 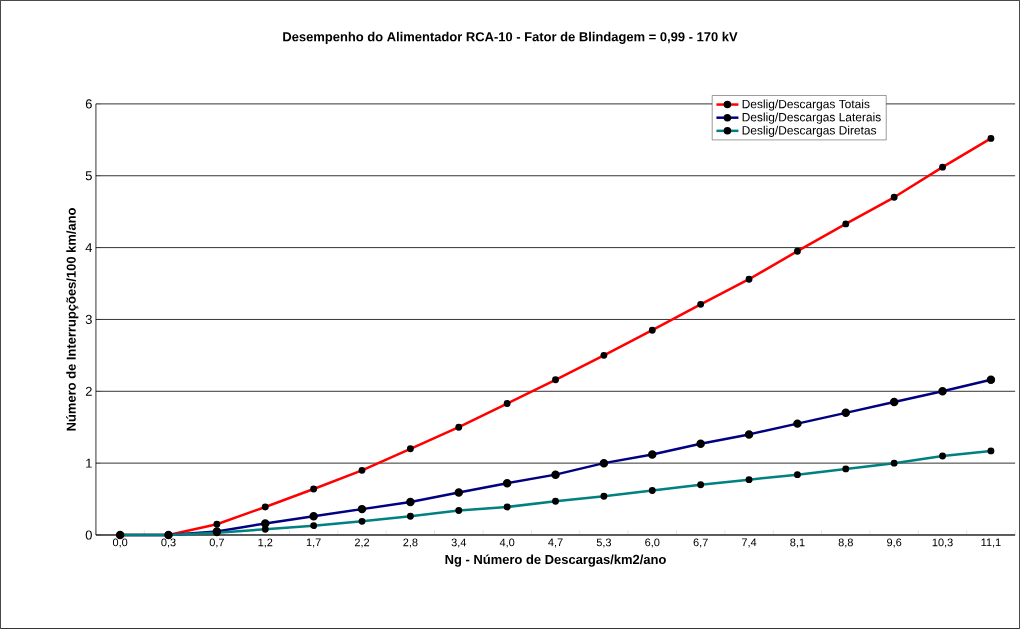 What do you see at coordinates (89, 463) in the screenshot?
I see `y-tick-label: 1` at bounding box center [89, 463].